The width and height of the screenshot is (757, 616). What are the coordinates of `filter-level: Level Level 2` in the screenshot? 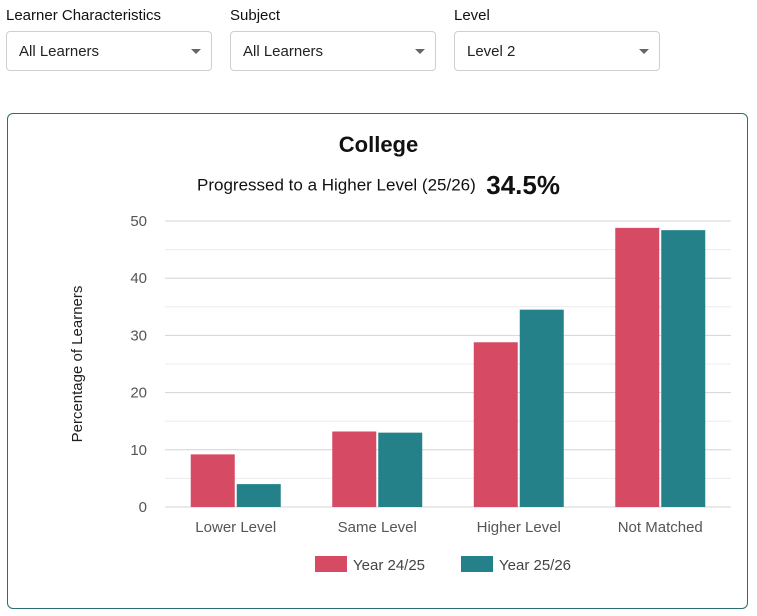 It's located at (554, 38).